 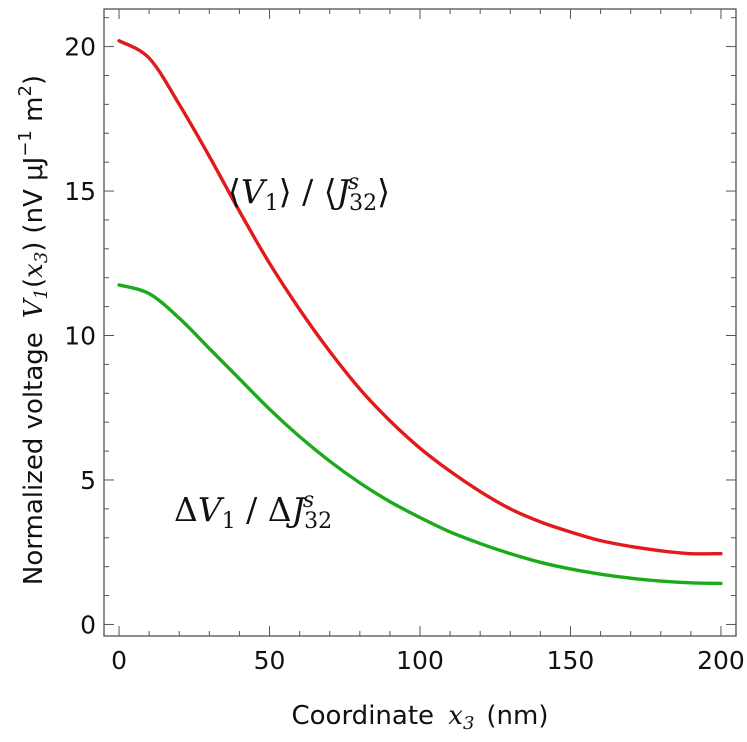 What do you see at coordinates (270, 660) in the screenshot?
I see `x-tick-label: 50` at bounding box center [270, 660].